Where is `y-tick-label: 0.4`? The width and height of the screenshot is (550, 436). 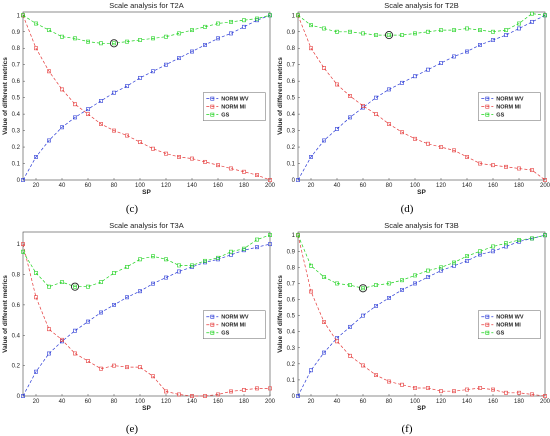 y-tick-label: 0.4 is located at coordinates (291, 115).